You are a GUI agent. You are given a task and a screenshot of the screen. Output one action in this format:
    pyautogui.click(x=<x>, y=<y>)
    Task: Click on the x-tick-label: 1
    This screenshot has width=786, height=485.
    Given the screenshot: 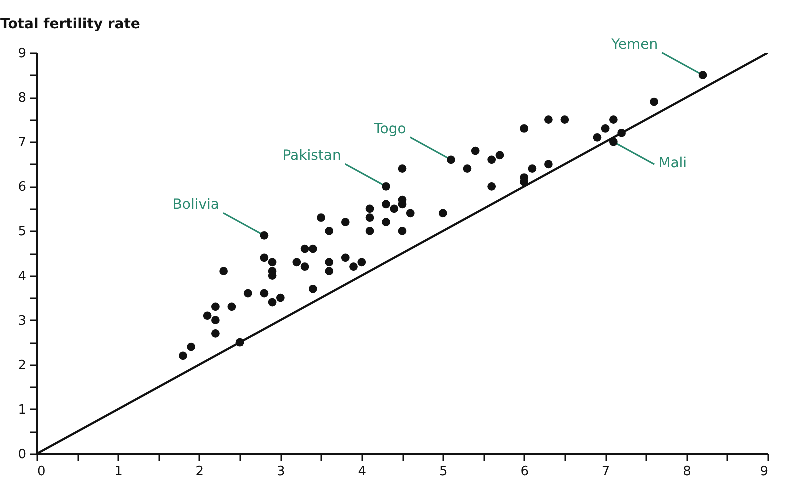 What is the action you would take?
    pyautogui.click(x=118, y=472)
    